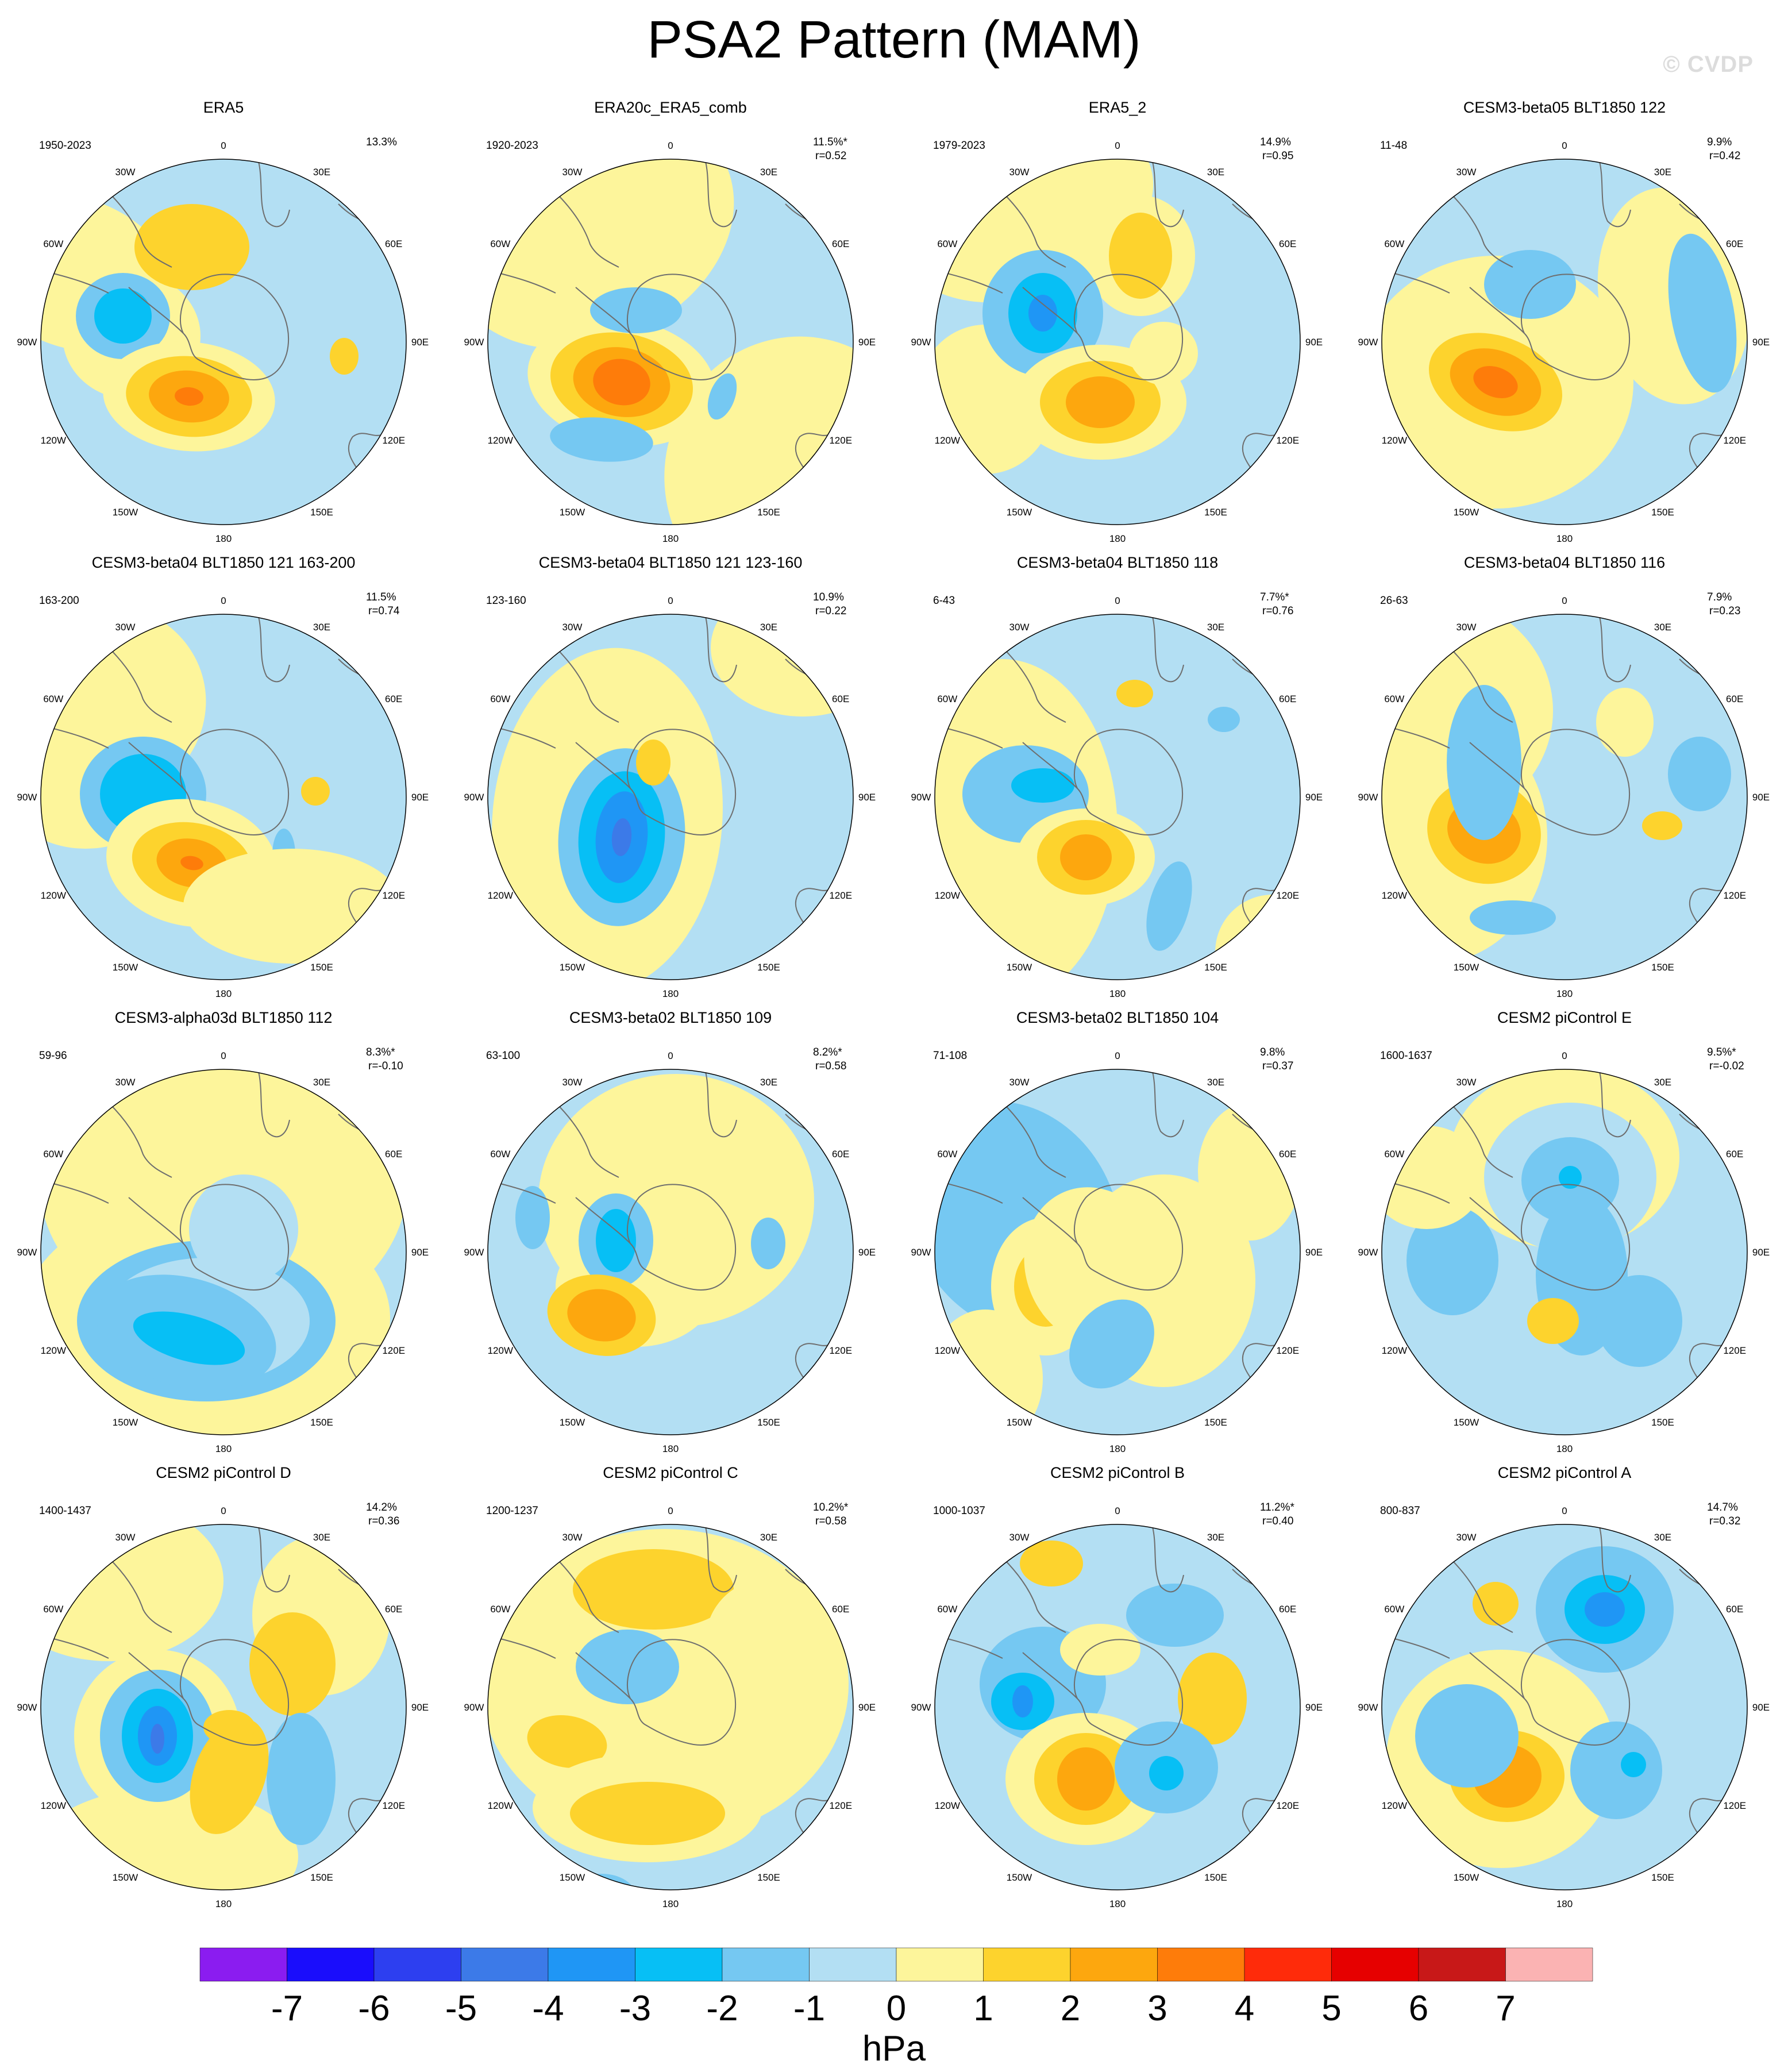 The image size is (1788, 2072). What do you see at coordinates (506, 601) in the screenshot?
I see `panel-years: 123-160` at bounding box center [506, 601].